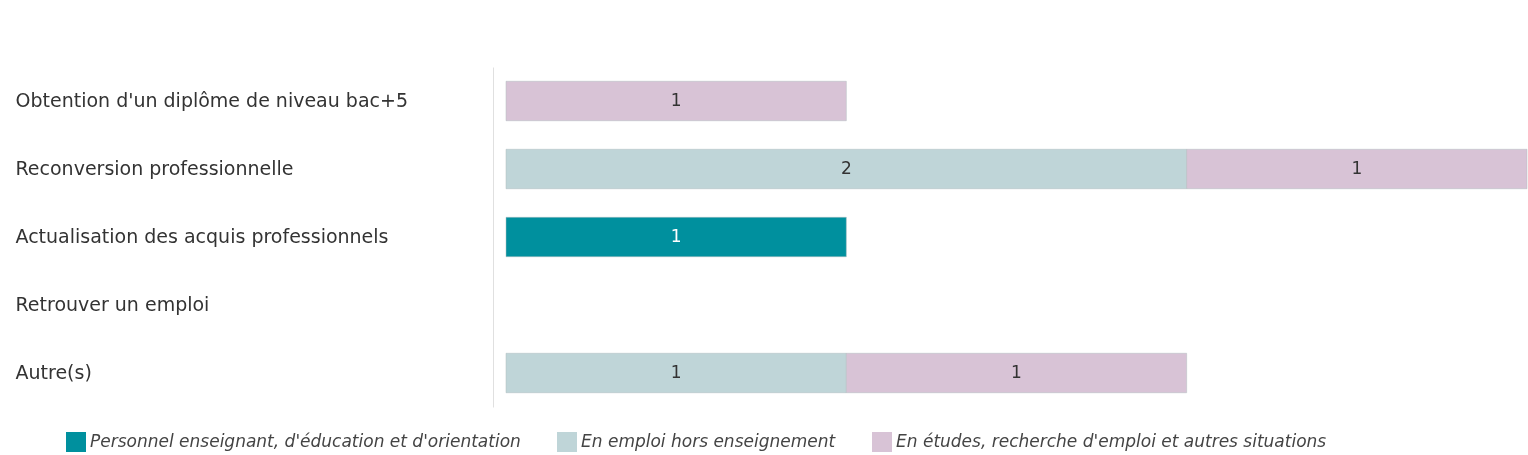 This screenshot has height=455, width=1528. Describe the element at coordinates (112, 304) in the screenshot. I see `y-tick-label: Retrouver un emploi` at that location.